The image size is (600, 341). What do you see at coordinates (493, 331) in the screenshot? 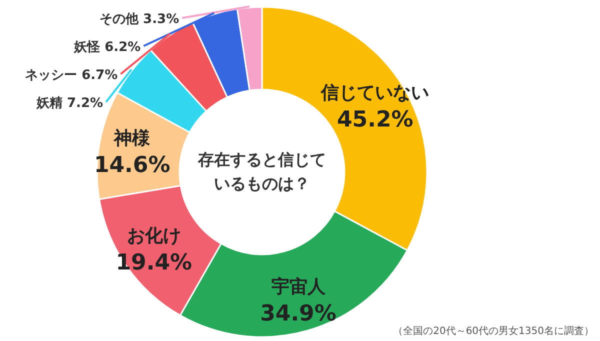
I see `text: （全国の20代～60代の男女1350名に調査）` at bounding box center [493, 331].